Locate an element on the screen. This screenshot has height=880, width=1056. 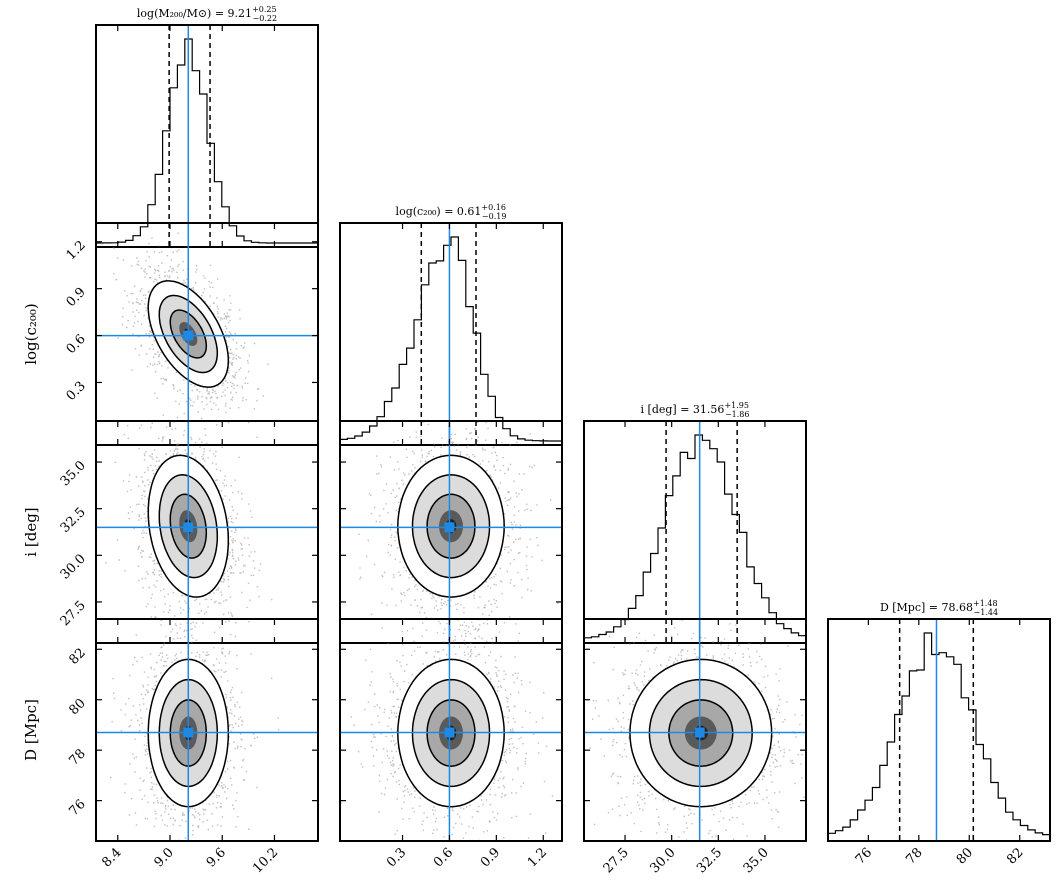
x-tick-label: 32.5 is located at coordinates (709, 860).